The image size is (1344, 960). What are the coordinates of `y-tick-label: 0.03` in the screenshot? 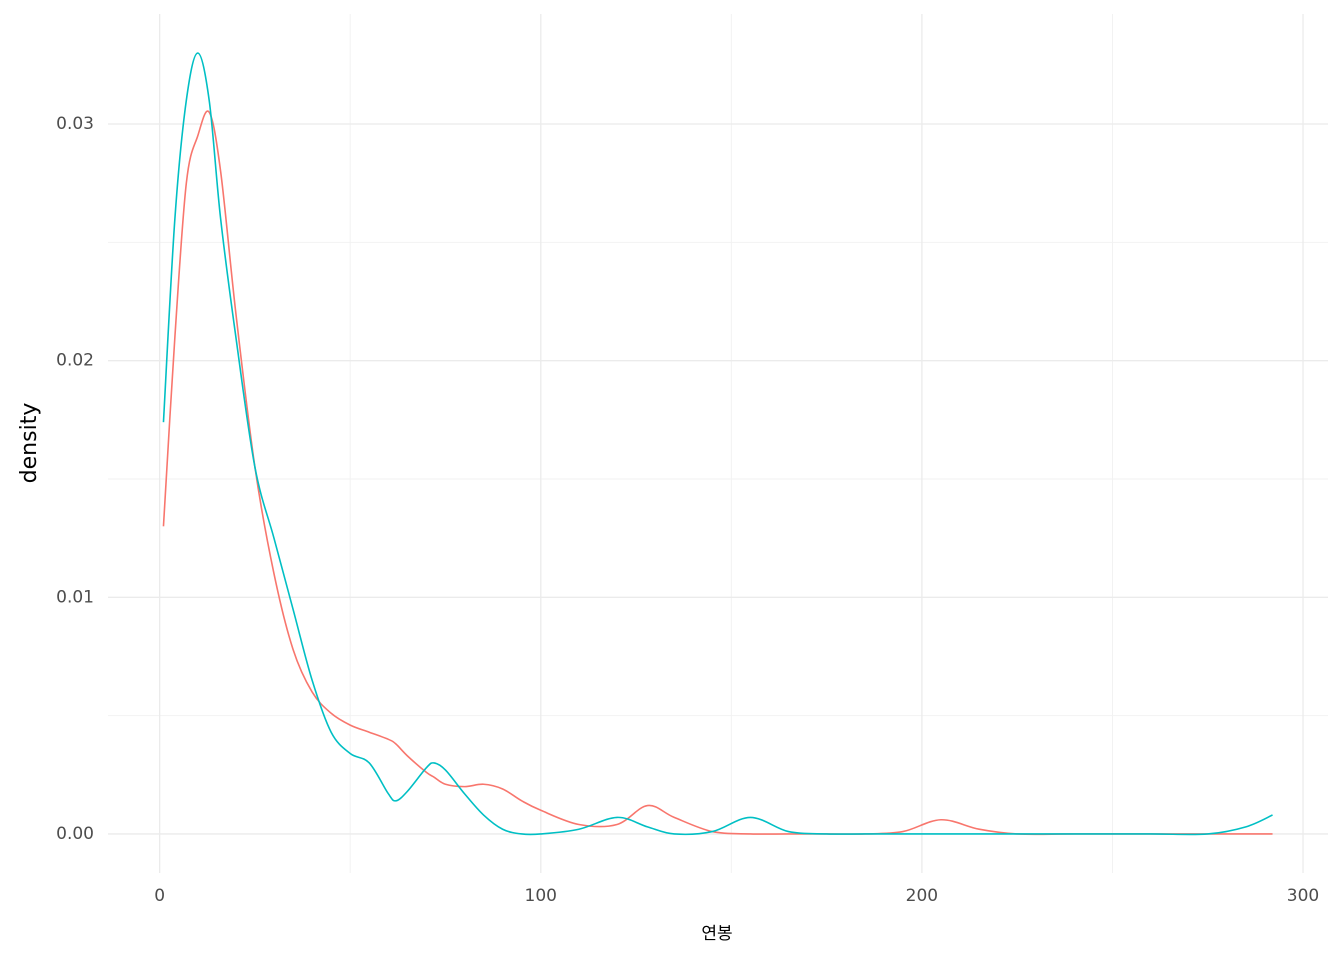 It's located at (75, 124).